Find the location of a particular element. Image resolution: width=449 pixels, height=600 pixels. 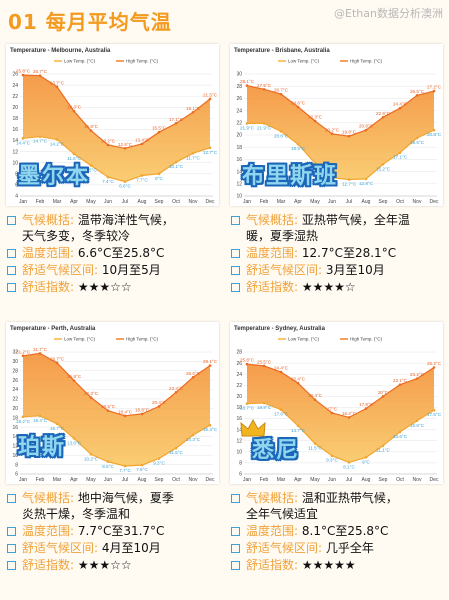

comfort-text: 3月至10月 is located at coordinates (355, 270).